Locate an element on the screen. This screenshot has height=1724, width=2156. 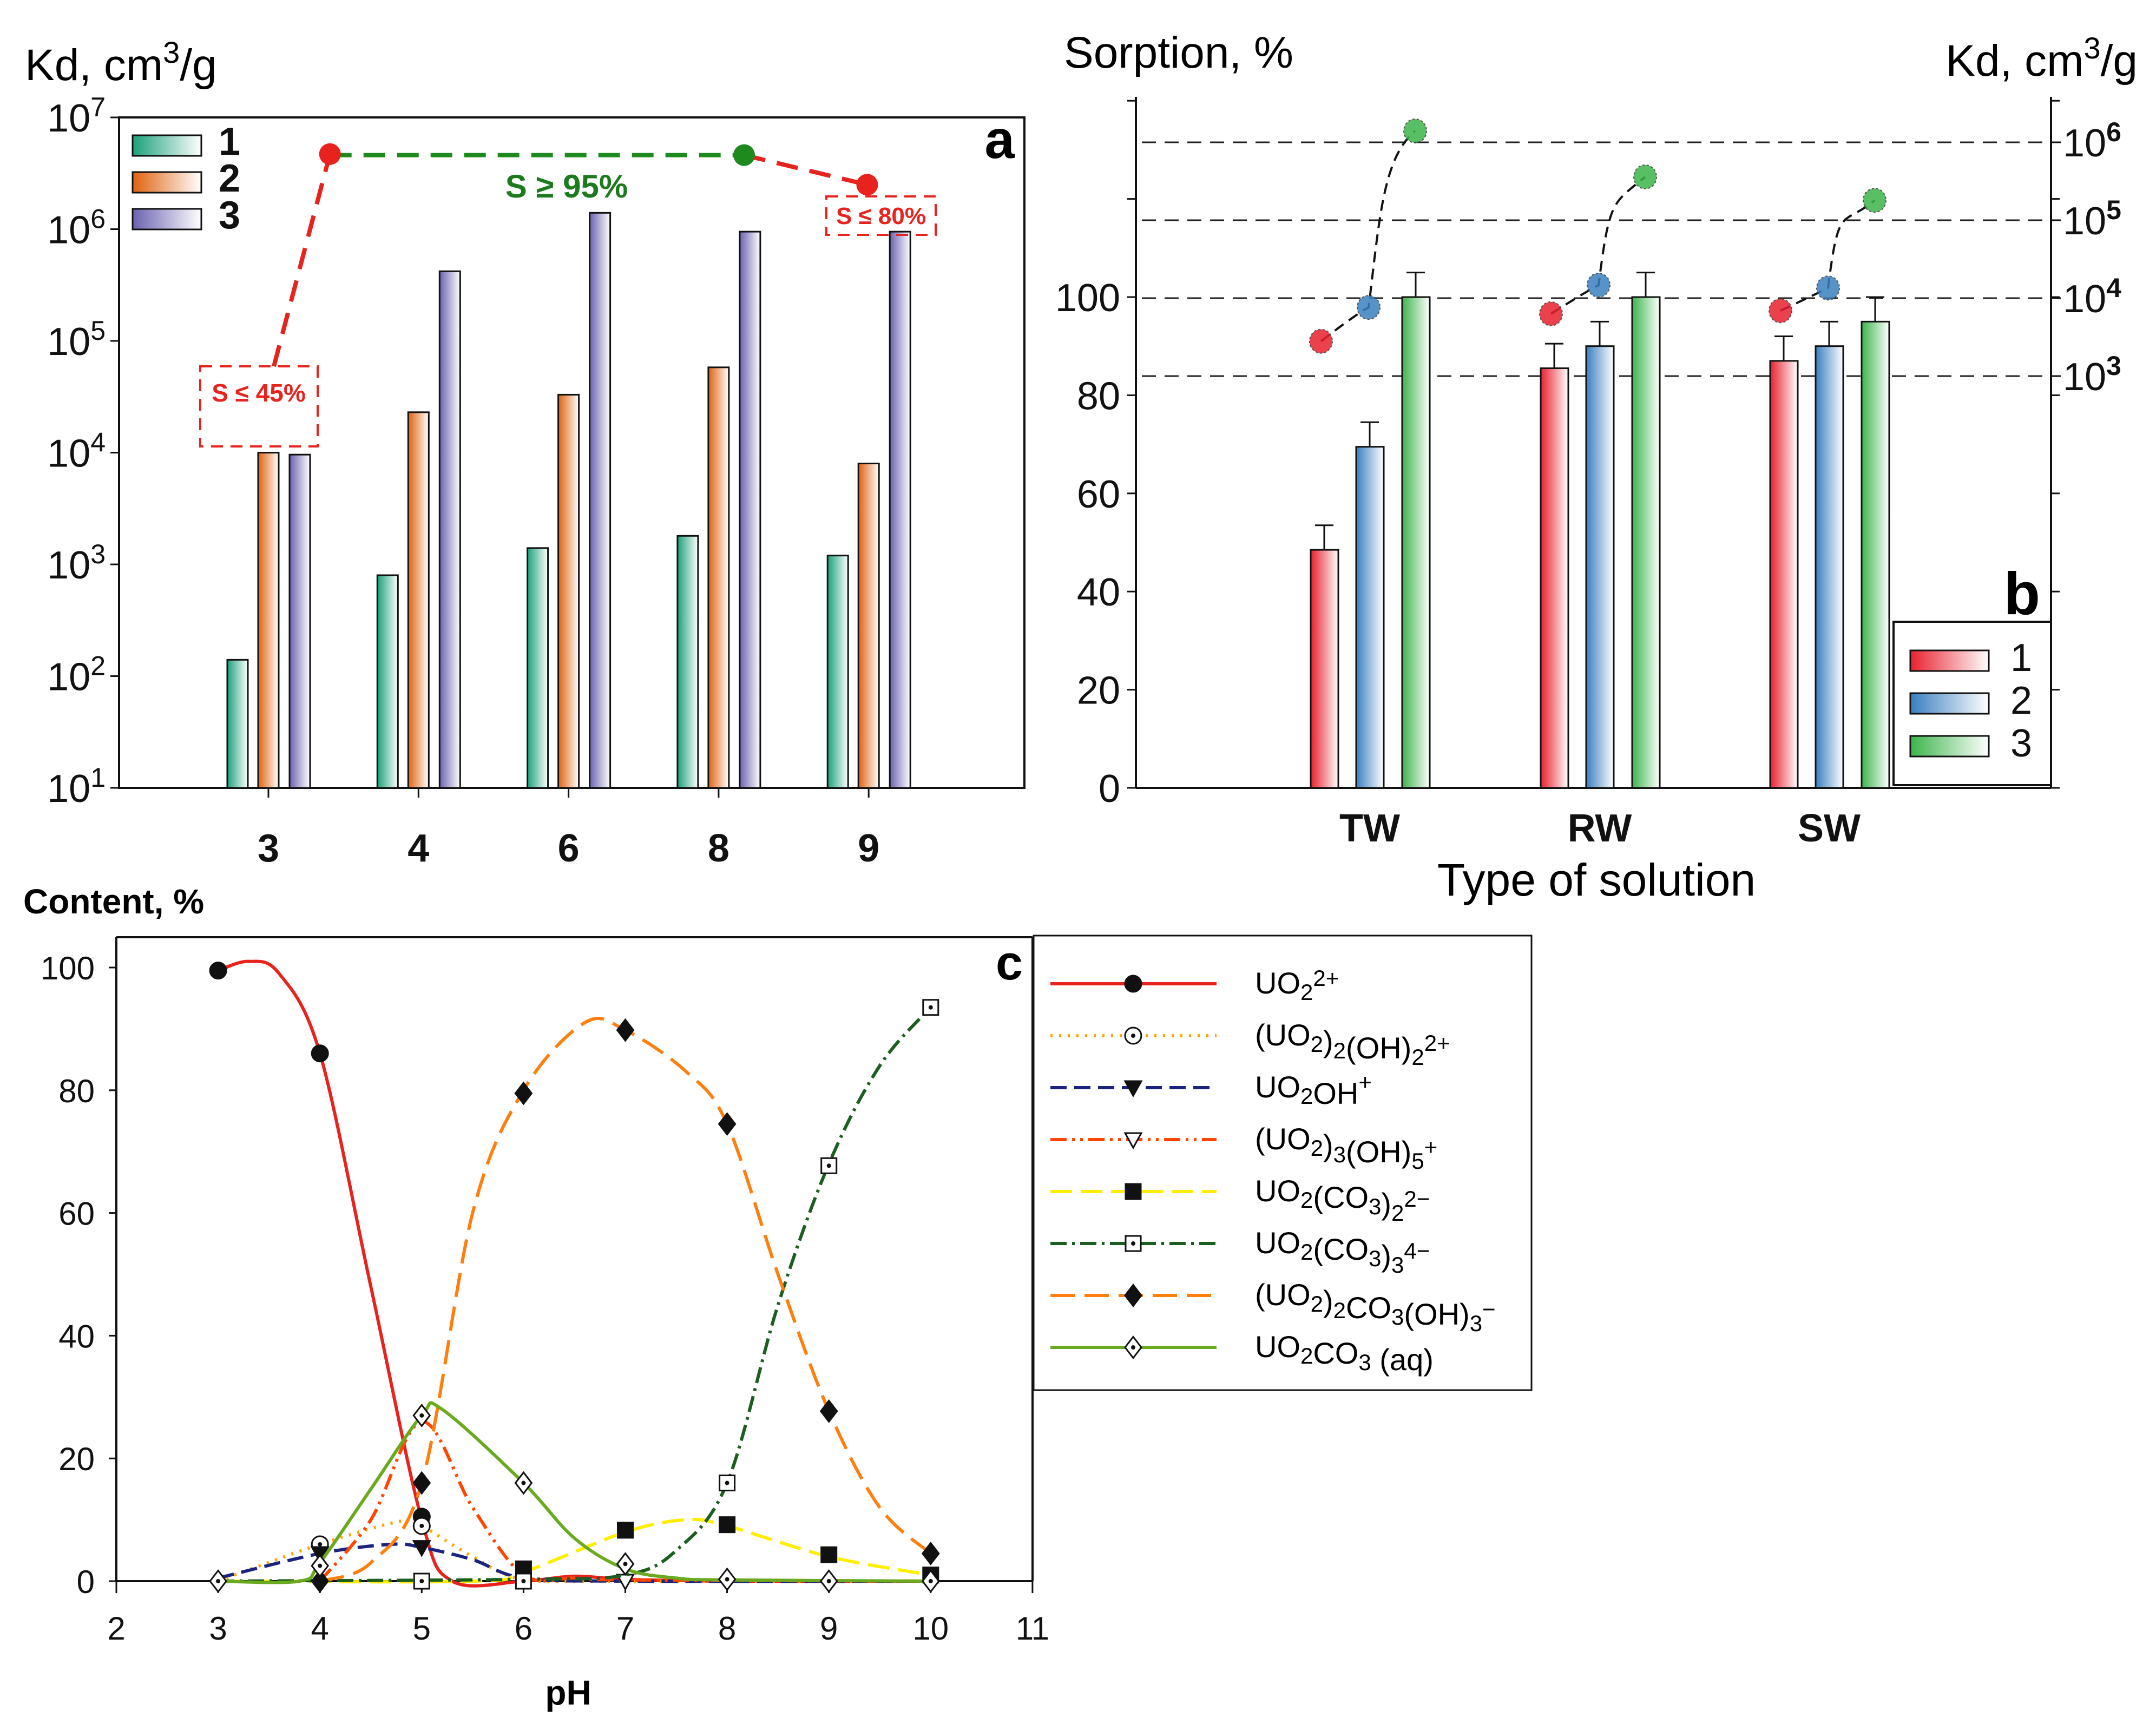
y-tick-label: 10⁷ is located at coordinates (76, 116).